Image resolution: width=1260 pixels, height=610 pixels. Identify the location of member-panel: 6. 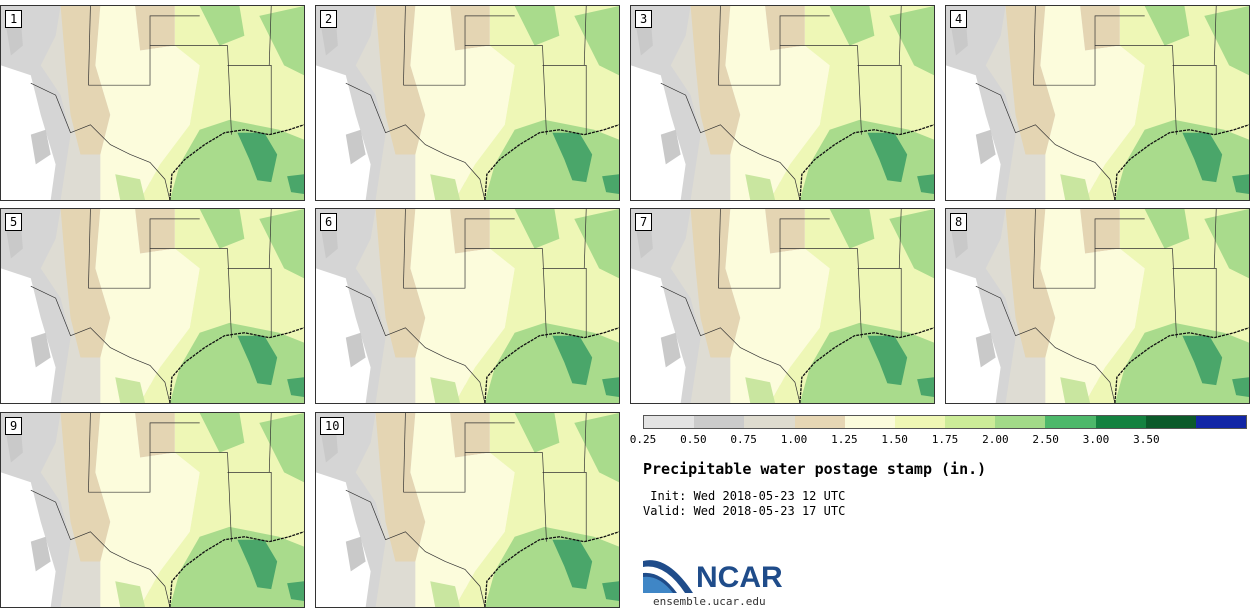
(467, 306).